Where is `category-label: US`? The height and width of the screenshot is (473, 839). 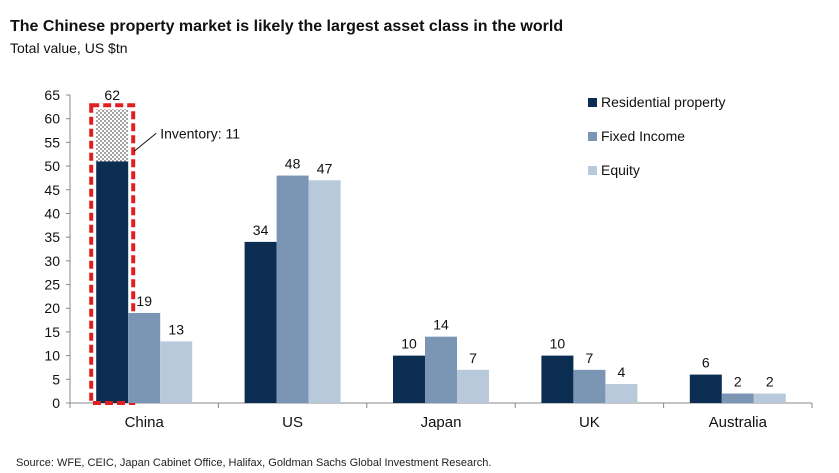
category-label: US is located at coordinates (292, 422).